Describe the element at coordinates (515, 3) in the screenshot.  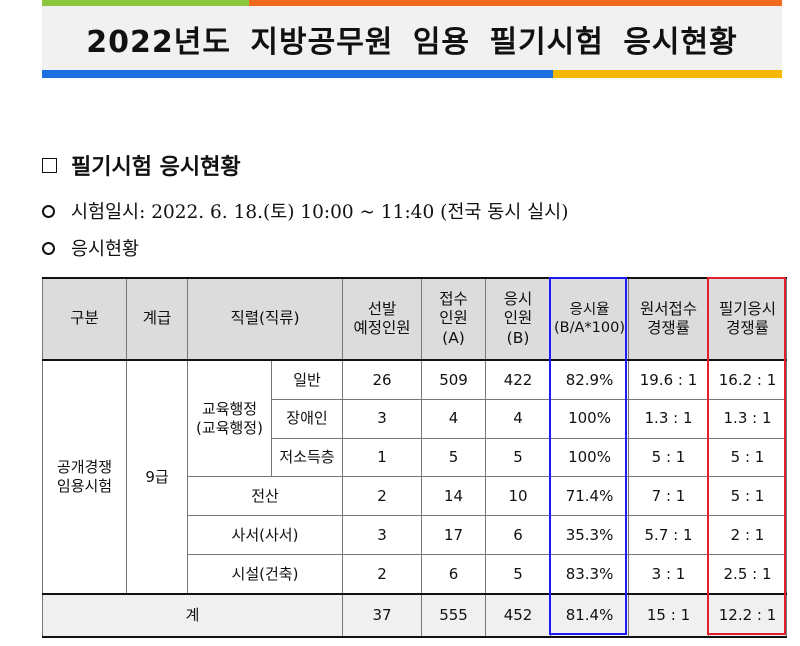
I see `bar-orange-segment` at that location.